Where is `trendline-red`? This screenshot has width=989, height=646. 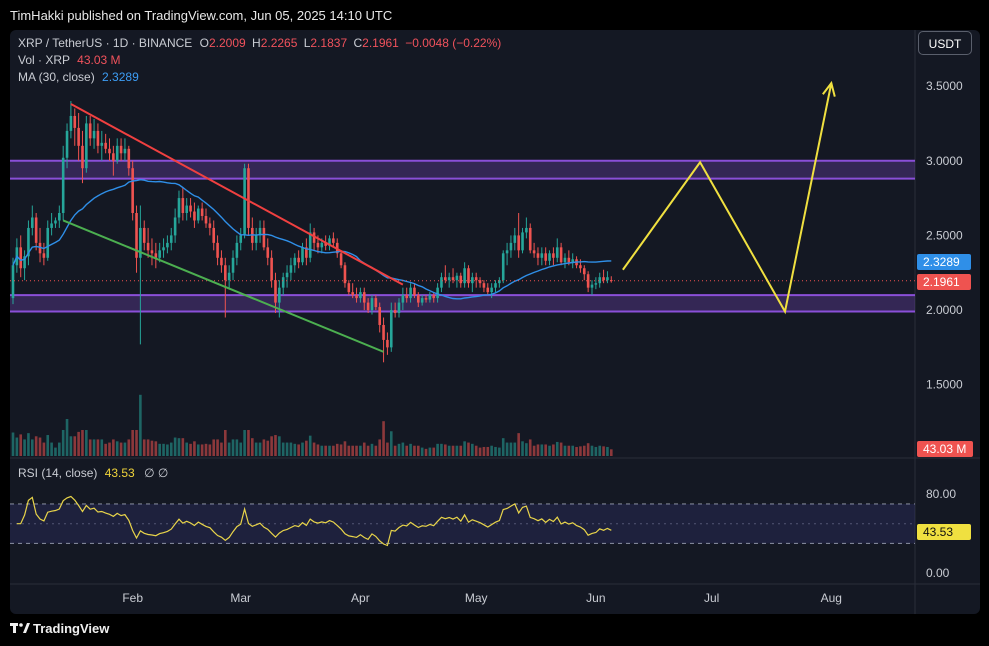
trendline-red is located at coordinates (237, 194).